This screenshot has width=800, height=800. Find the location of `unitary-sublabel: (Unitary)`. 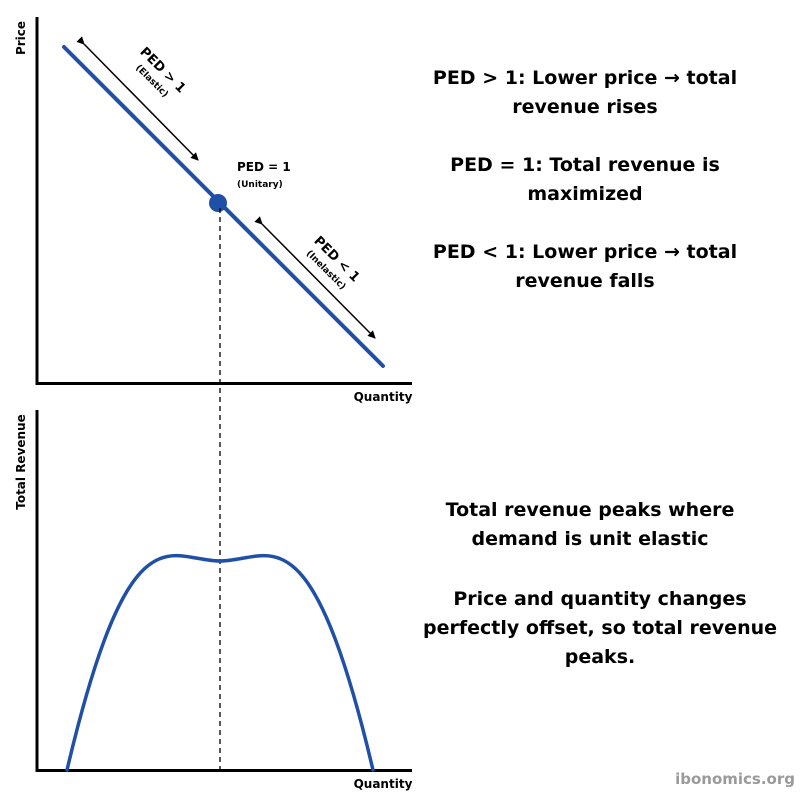

unitary-sublabel: (Unitary) is located at coordinates (260, 185).